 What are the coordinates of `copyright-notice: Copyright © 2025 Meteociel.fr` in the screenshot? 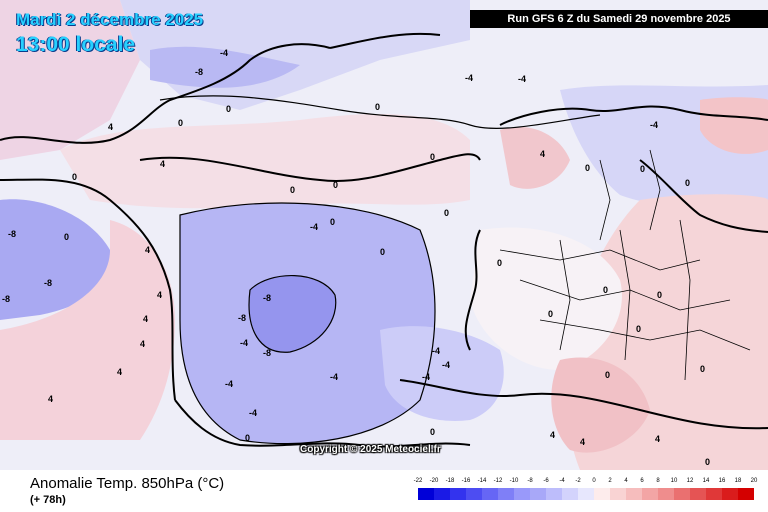 It's located at (370, 449).